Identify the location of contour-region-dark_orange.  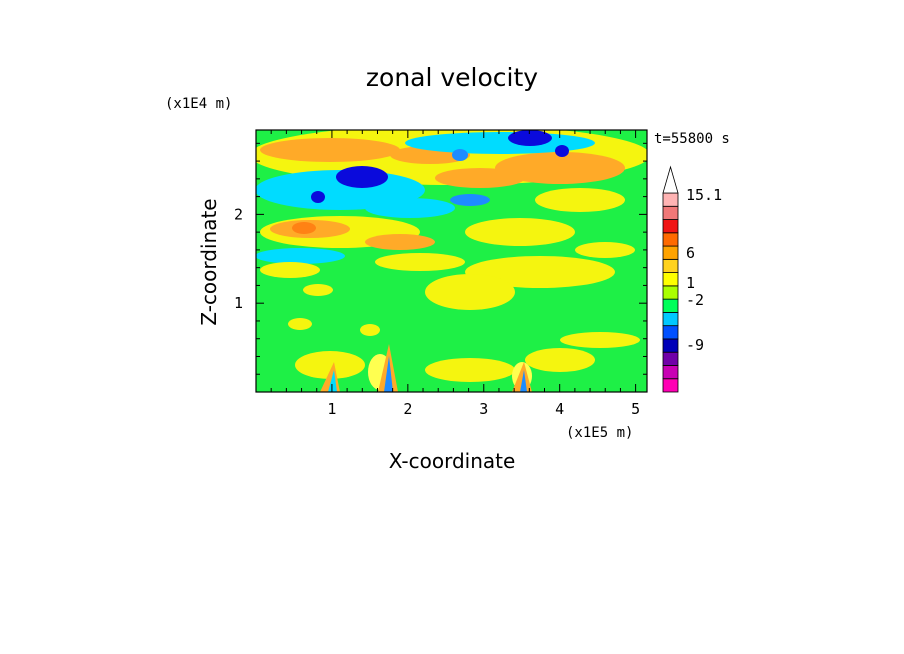
(304, 228).